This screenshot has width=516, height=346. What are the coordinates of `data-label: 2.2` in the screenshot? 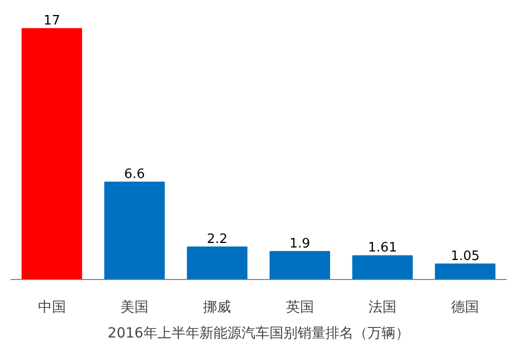 It's located at (217, 240).